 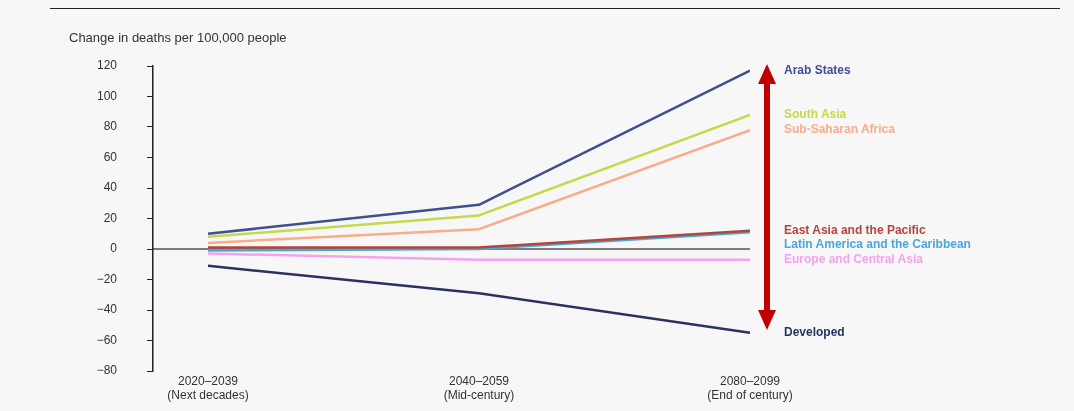 I want to click on x-tick-label: 2020–2039 (Next decades), so click(x=208, y=387).